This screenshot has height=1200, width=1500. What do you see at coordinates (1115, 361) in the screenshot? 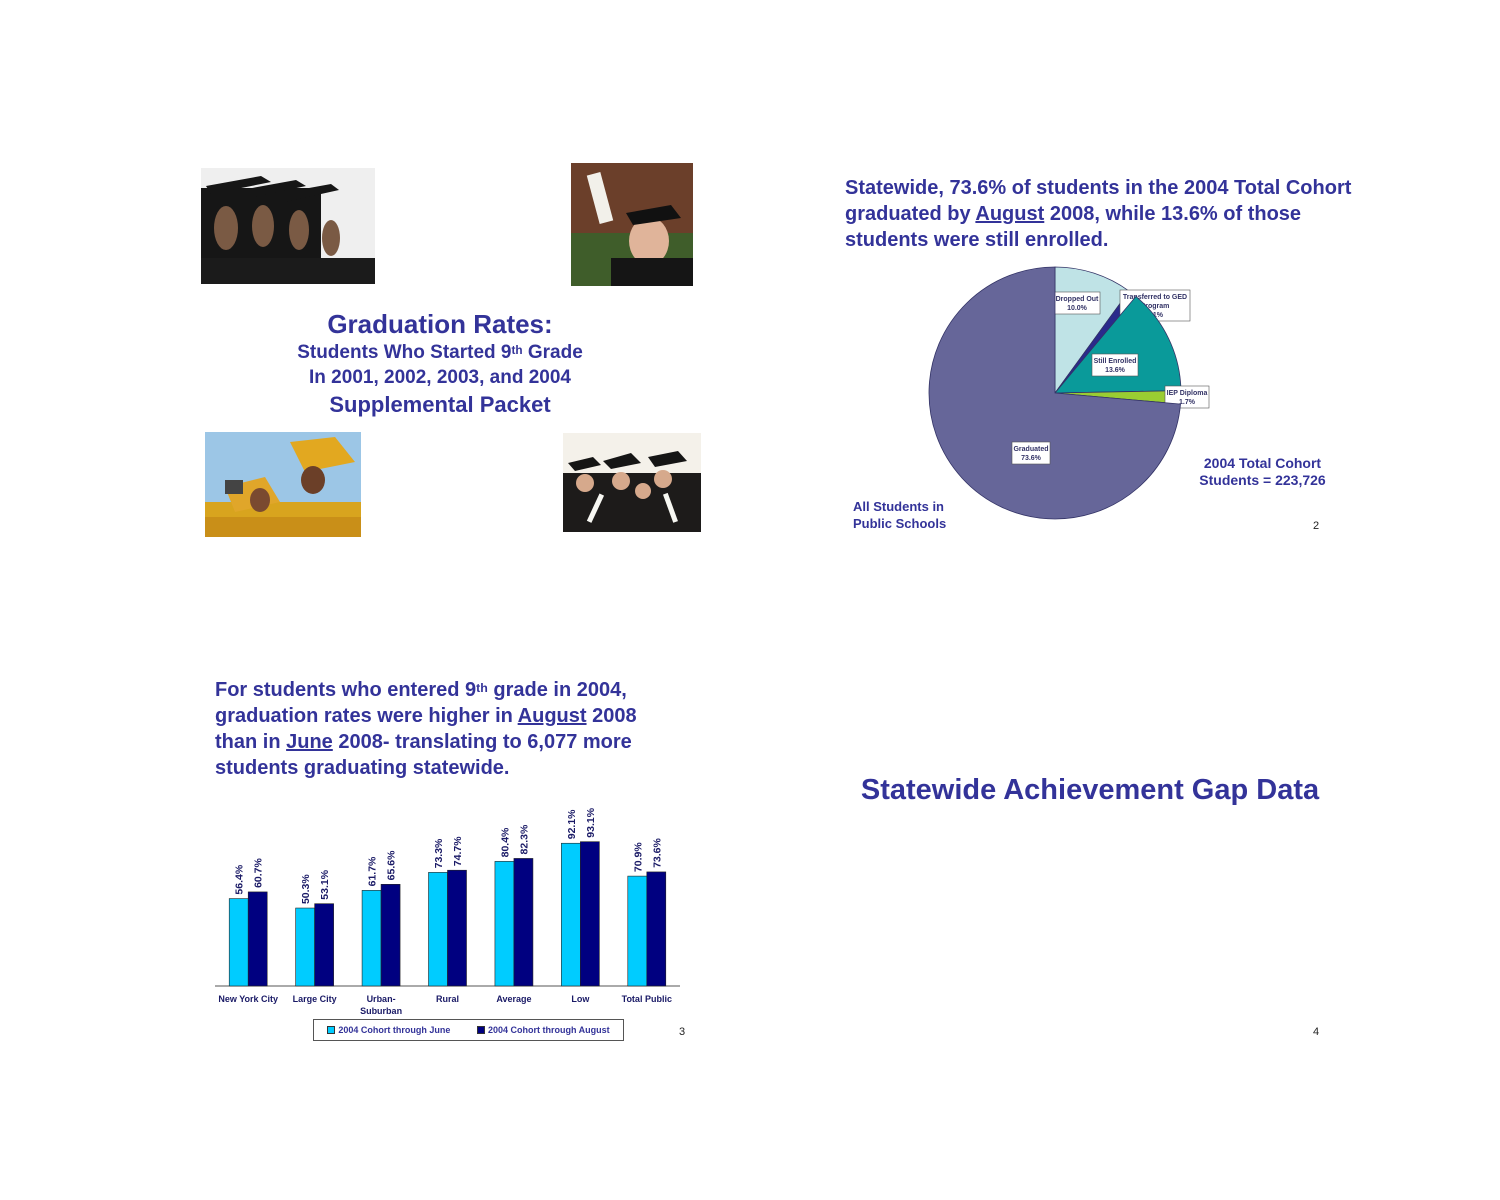
I see `pie-label-still-enrolled: Still Enrolled` at bounding box center [1115, 361].